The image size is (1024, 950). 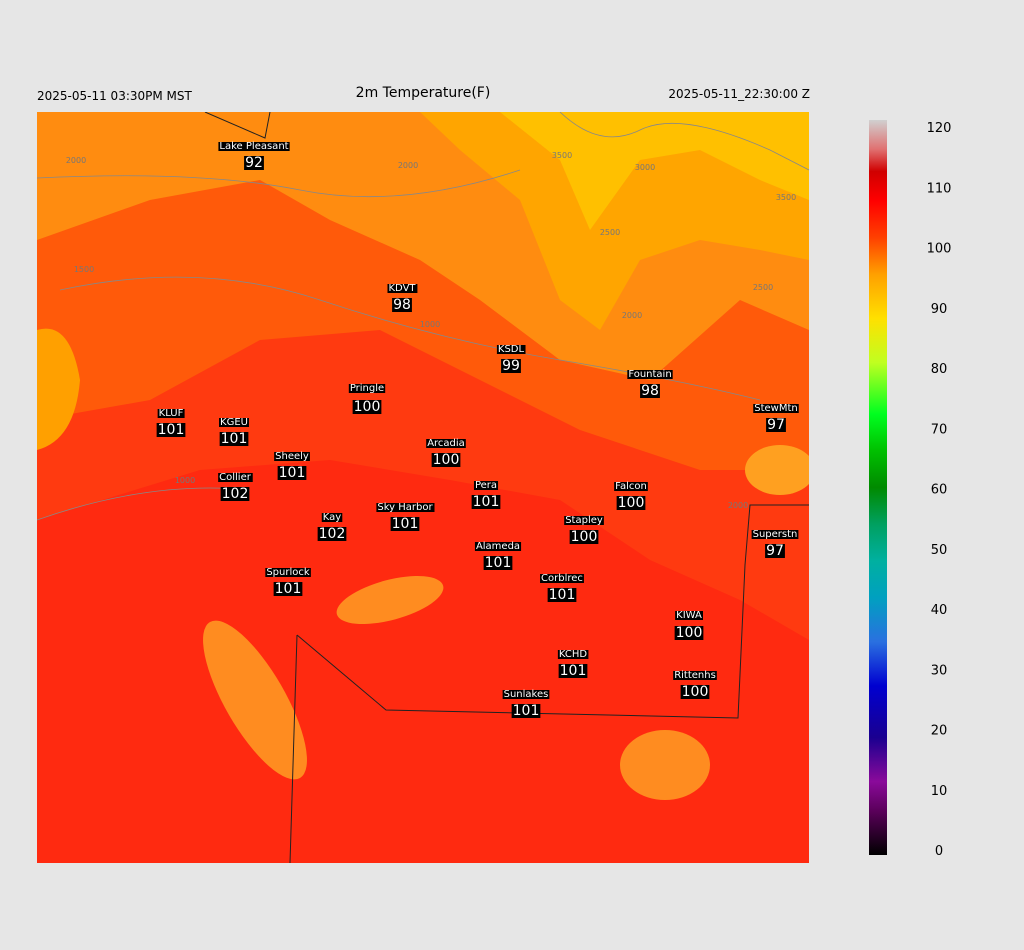 I want to click on station-name: Superstn, so click(x=775, y=534).